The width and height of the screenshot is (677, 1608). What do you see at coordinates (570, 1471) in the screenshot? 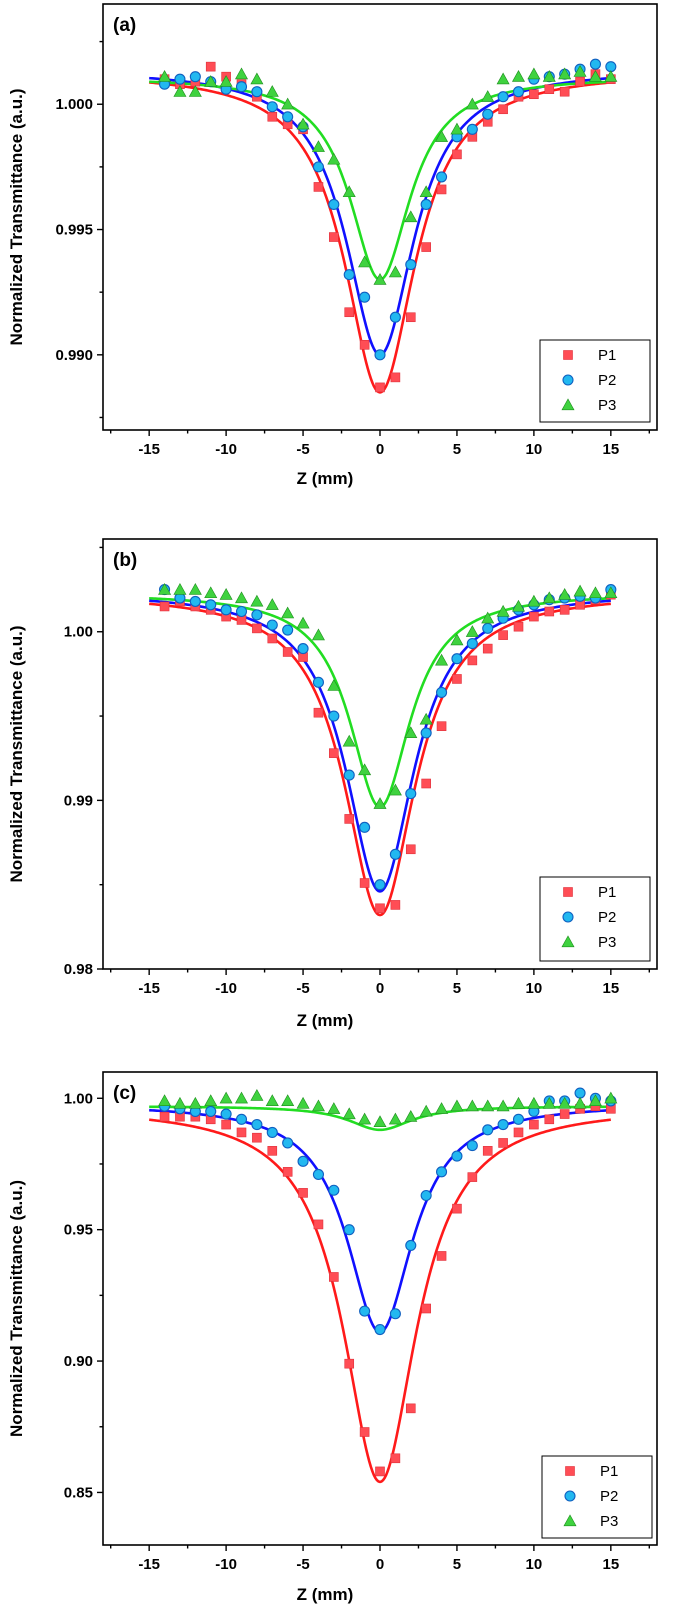
I see `legend-marker-p1` at bounding box center [570, 1471].